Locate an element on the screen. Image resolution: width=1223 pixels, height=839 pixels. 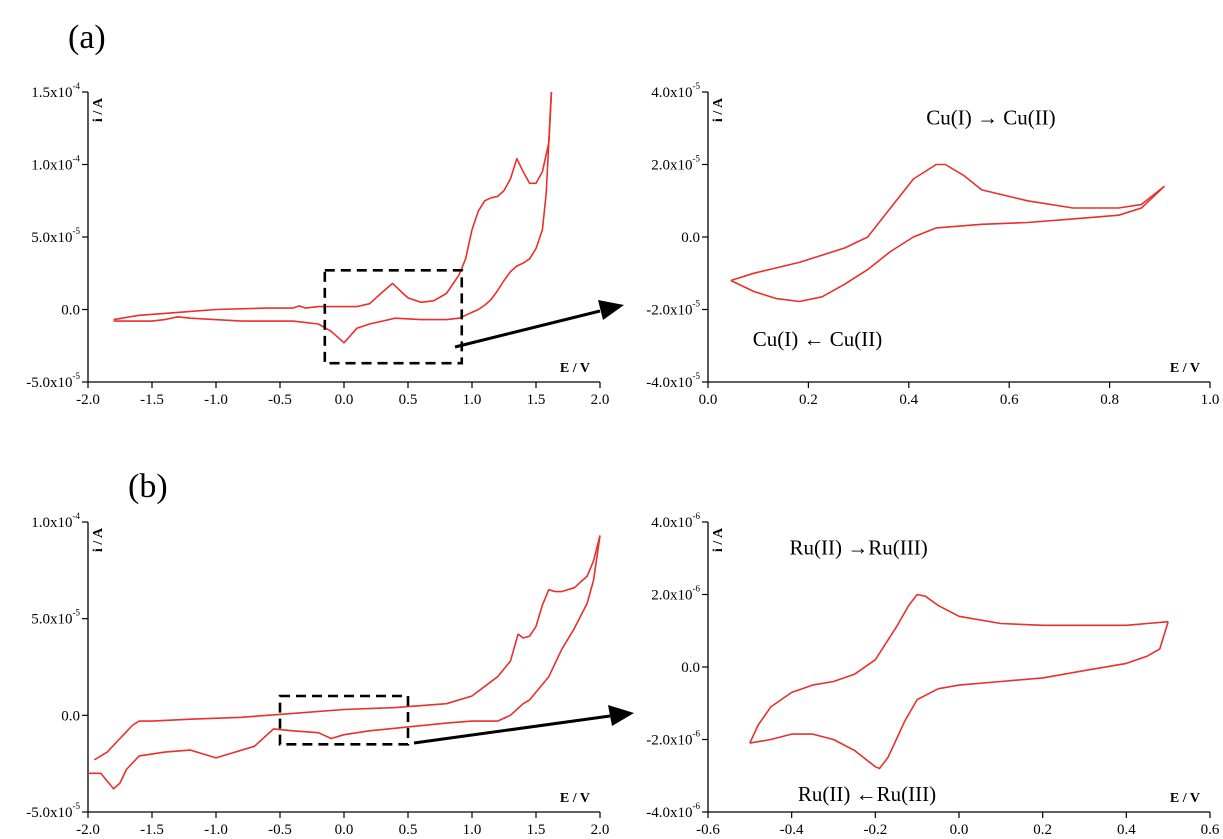
y-tick-label: 1.5x10⁻⁴ is located at coordinates (55, 91).